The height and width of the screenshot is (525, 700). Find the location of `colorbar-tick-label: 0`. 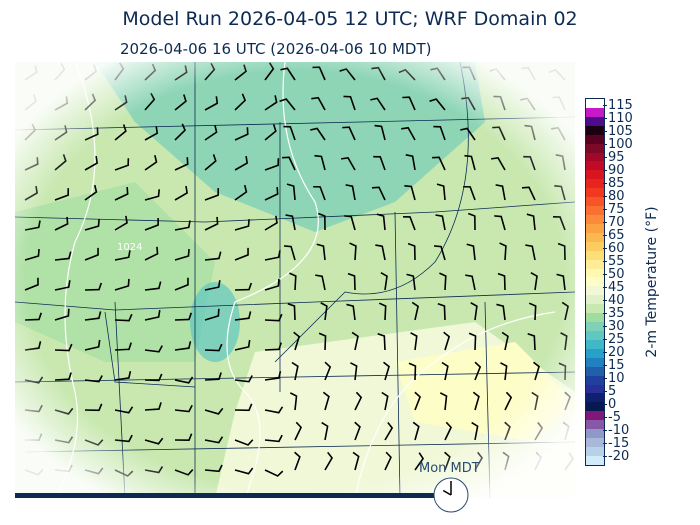

colorbar-tick-label: 0 is located at coordinates (609, 404).